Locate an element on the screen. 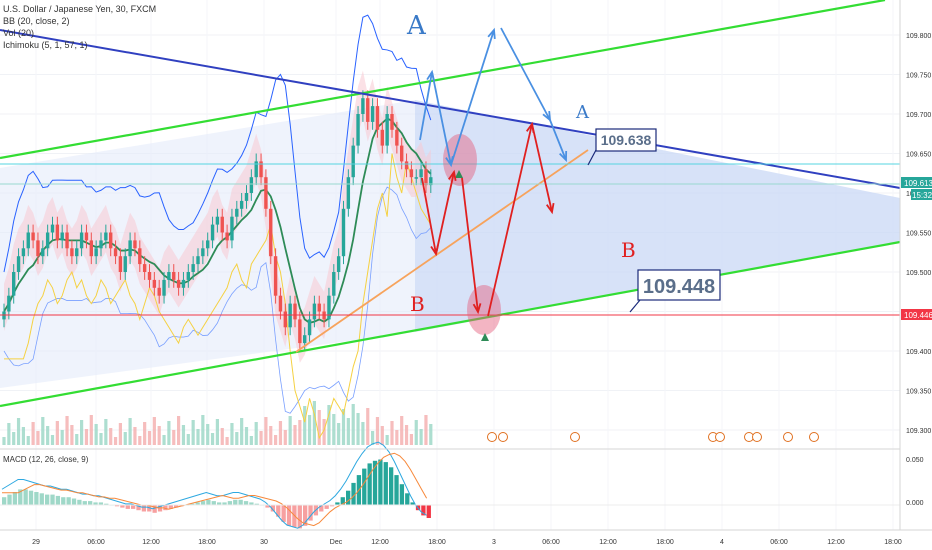 This screenshot has height=550, width=932. projection-a-leg4 is located at coordinates (525, 74).